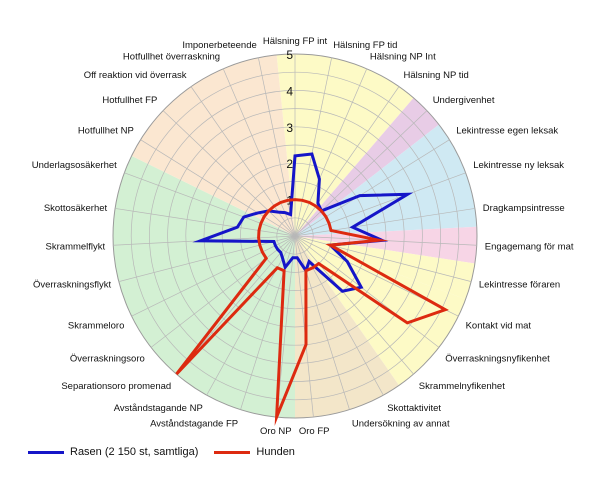 The image size is (600, 480). Describe the element at coordinates (497, 358) in the screenshot. I see `category-label-11: Överraskningsnyfikenhet` at that location.